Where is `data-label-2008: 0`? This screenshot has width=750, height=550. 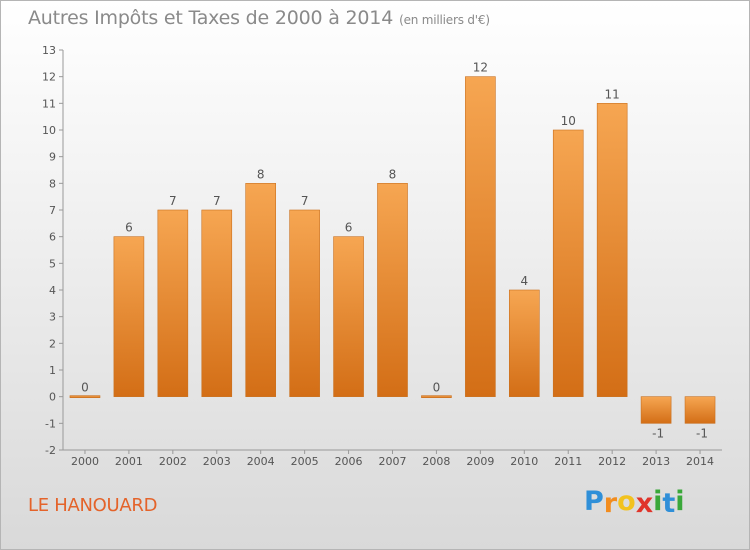 data-label-2008: 0 is located at coordinates (437, 388).